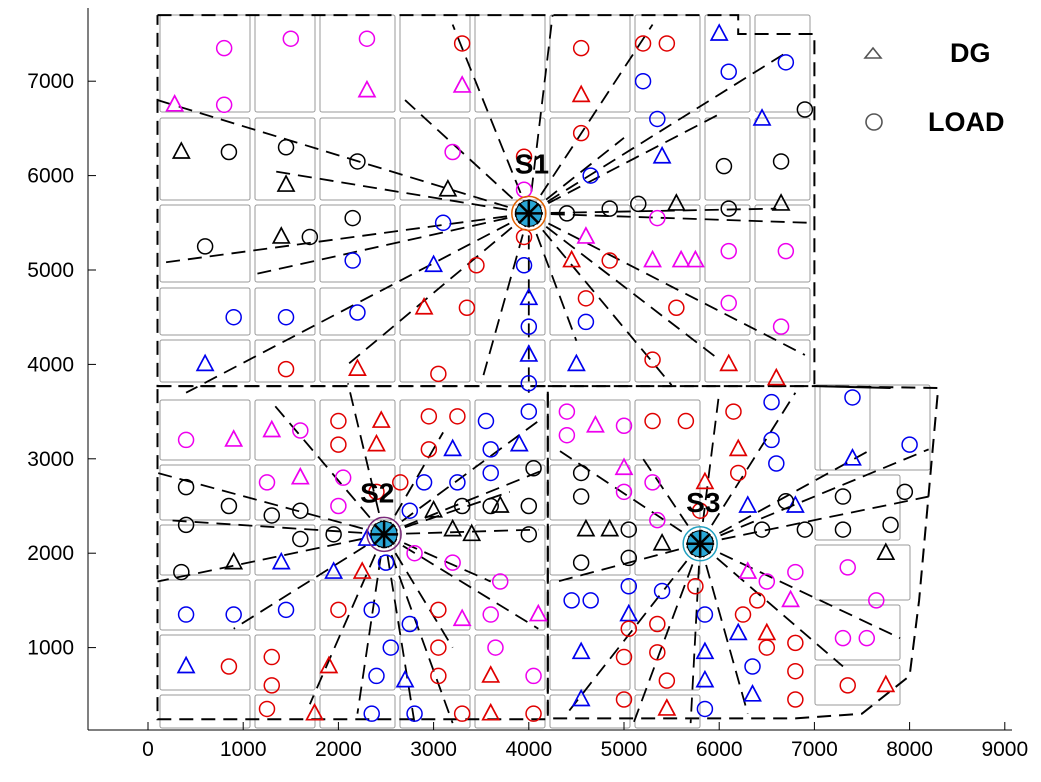  I want to click on substation-ring, so click(529, 213).